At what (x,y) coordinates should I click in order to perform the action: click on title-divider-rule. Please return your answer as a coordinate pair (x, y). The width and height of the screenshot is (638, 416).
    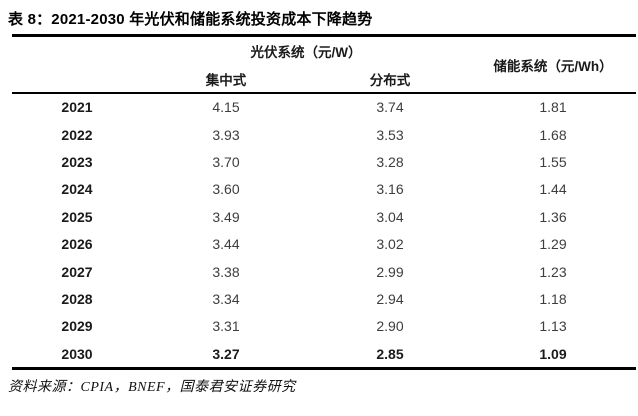
    Looking at the image, I should click on (324, 35).